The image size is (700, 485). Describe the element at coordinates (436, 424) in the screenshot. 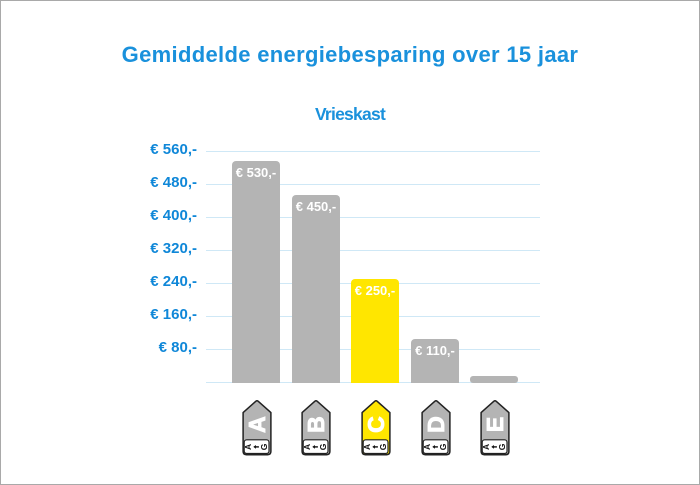

I see `svg-text: D` at that location.